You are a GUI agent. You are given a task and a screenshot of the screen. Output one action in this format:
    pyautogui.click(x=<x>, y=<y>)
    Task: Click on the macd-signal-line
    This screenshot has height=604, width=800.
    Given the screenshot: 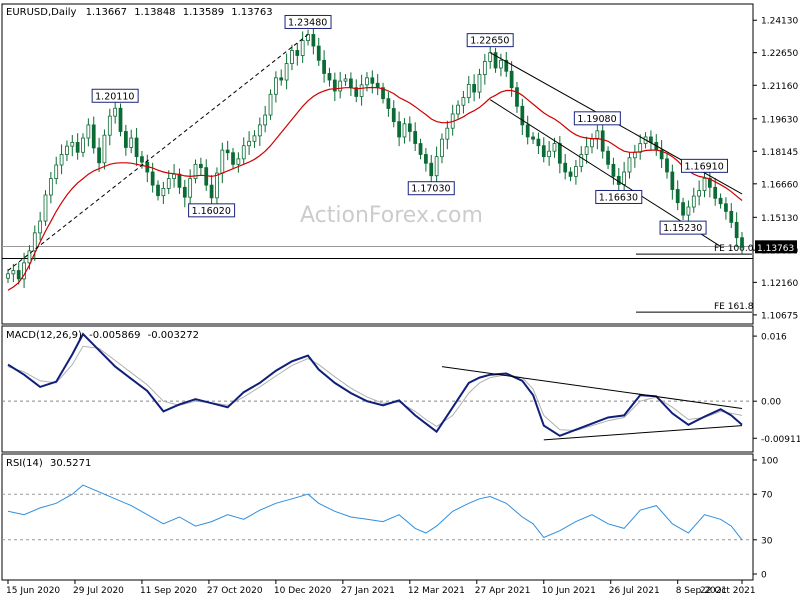 What is the action you would take?
    pyautogui.click(x=375, y=388)
    